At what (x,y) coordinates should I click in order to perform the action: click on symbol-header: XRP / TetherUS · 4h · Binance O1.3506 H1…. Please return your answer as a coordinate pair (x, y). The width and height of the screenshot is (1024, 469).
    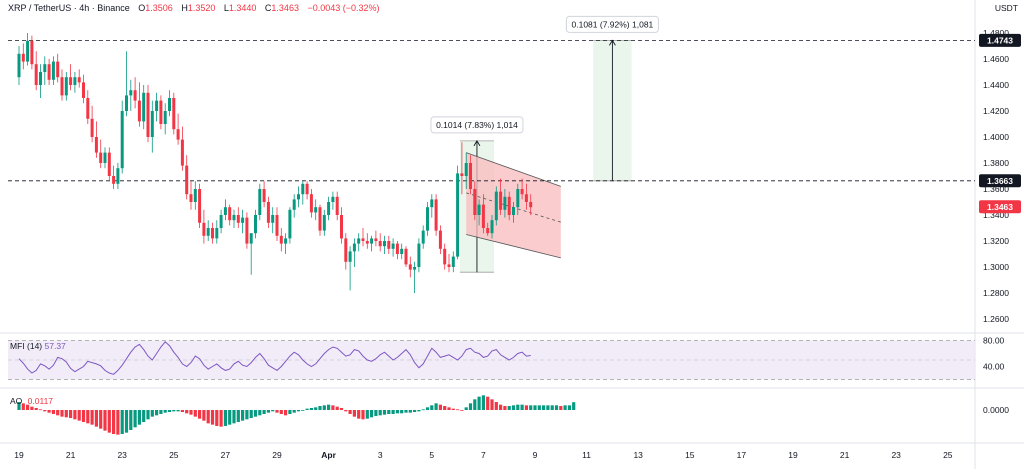
    Looking at the image, I should click on (194, 8).